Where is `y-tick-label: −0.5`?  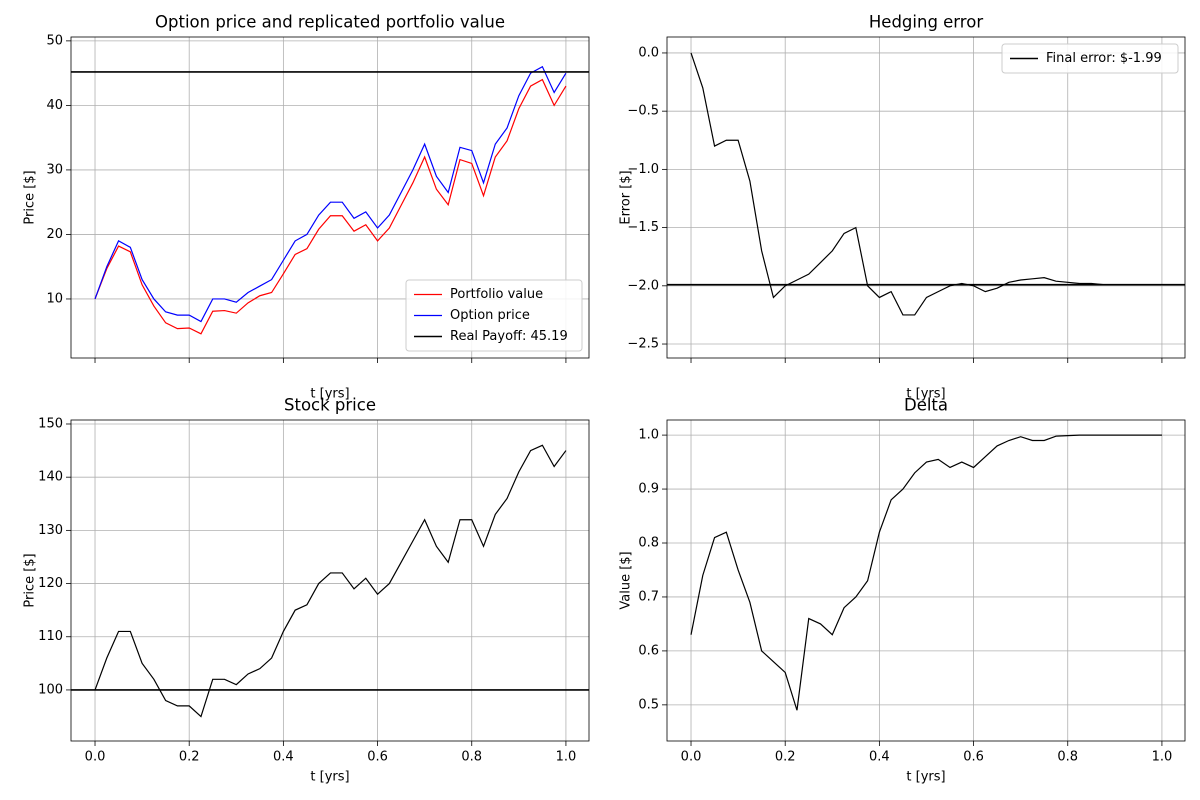
y-tick-label: −0.5 is located at coordinates (643, 111).